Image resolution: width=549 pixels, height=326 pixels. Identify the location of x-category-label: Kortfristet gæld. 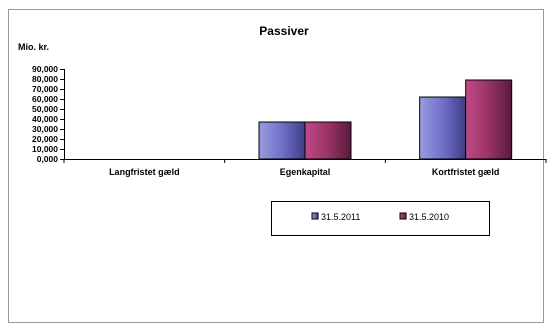
(466, 172).